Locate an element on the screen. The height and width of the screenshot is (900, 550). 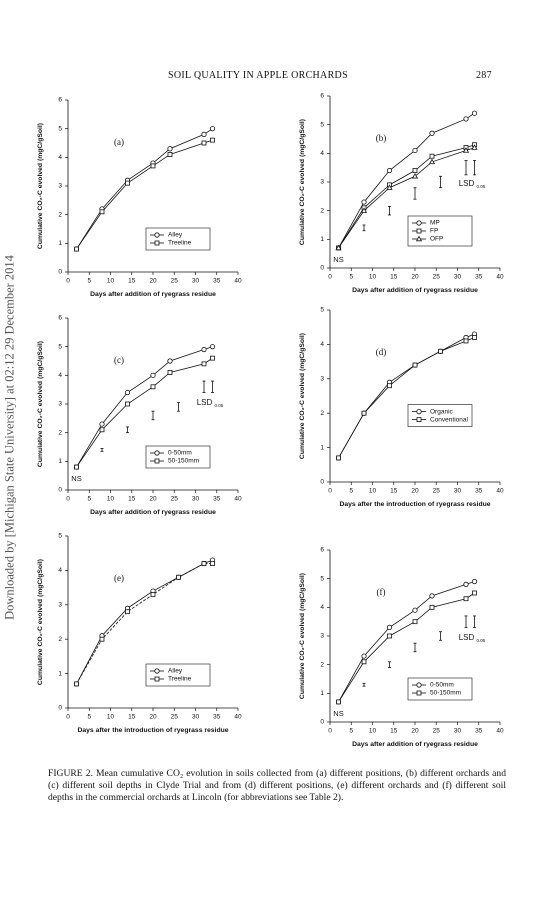
x-axis-label: Days after addition of ryegrass residue is located at coordinates (415, 744).